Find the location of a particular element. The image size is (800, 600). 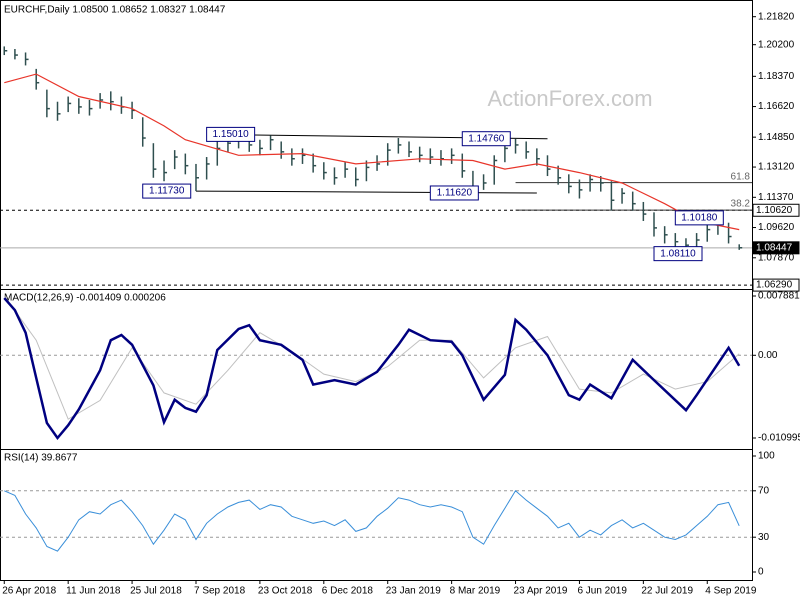

y-tick-label: 1.07870 is located at coordinates (776, 257).